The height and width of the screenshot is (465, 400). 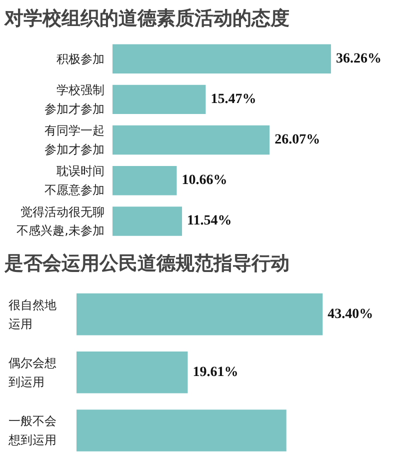 I want to click on chart-title: 是否会运用公民道德规范指导行动, so click(x=147, y=263).